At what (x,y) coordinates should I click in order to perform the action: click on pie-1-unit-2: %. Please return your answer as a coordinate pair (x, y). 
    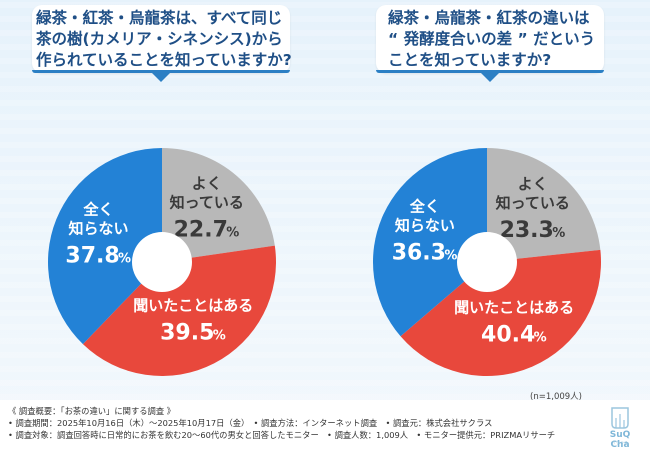
    Looking at the image, I should click on (450, 255).